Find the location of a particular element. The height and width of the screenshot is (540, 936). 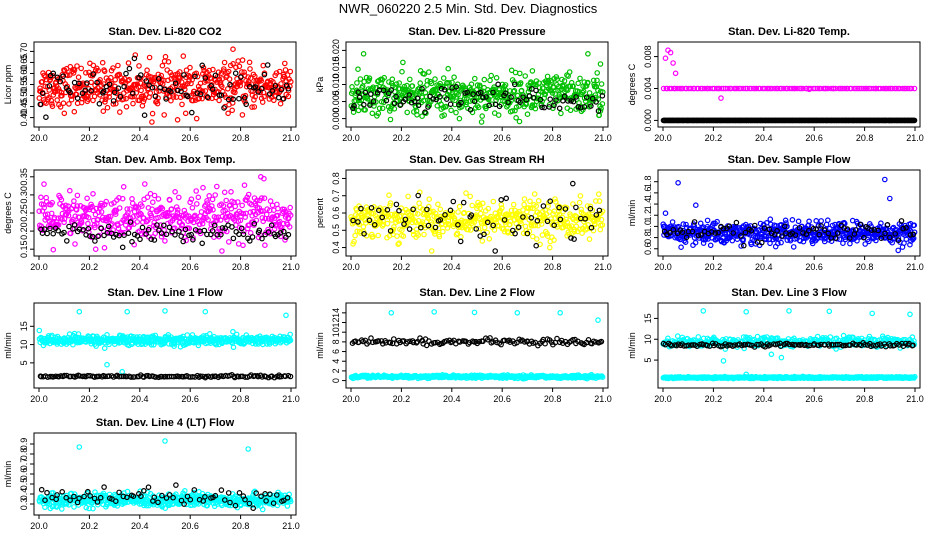

y-tick-label: 14 is located at coordinates (336, 313).